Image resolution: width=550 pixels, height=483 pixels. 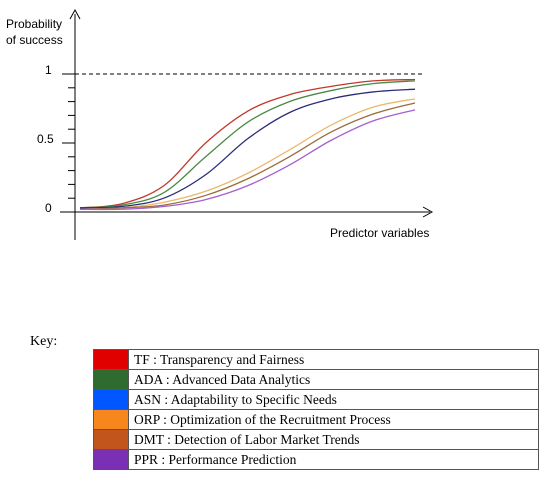 I want to click on y-tick-label: 0.5, so click(x=45, y=139).